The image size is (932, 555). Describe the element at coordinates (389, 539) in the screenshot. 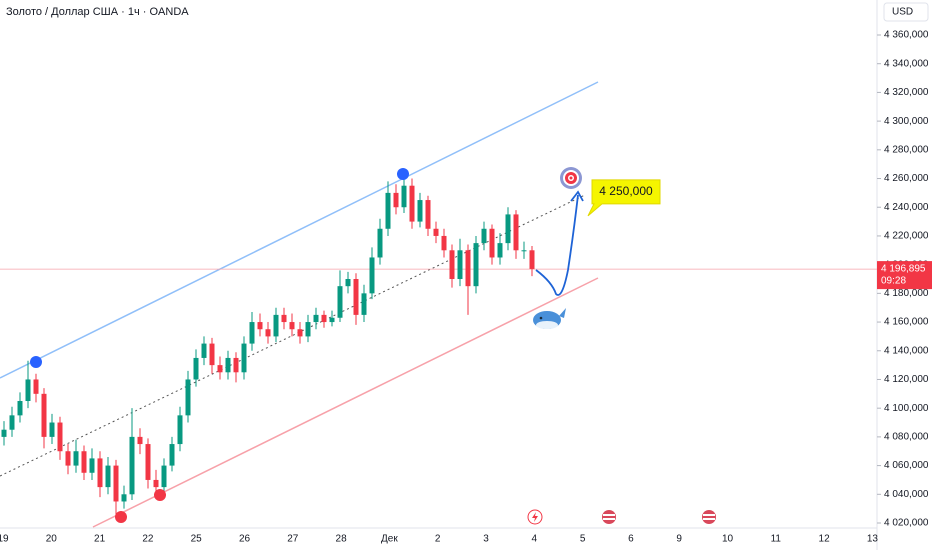

I see `x-tick-label: Дек` at that location.